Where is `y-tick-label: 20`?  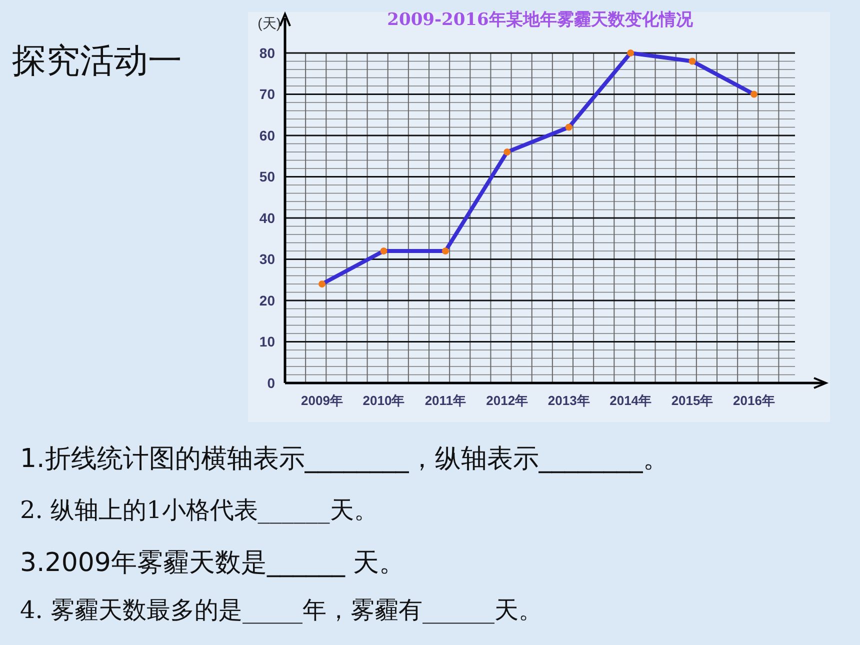
y-tick-label: 20 is located at coordinates (267, 300).